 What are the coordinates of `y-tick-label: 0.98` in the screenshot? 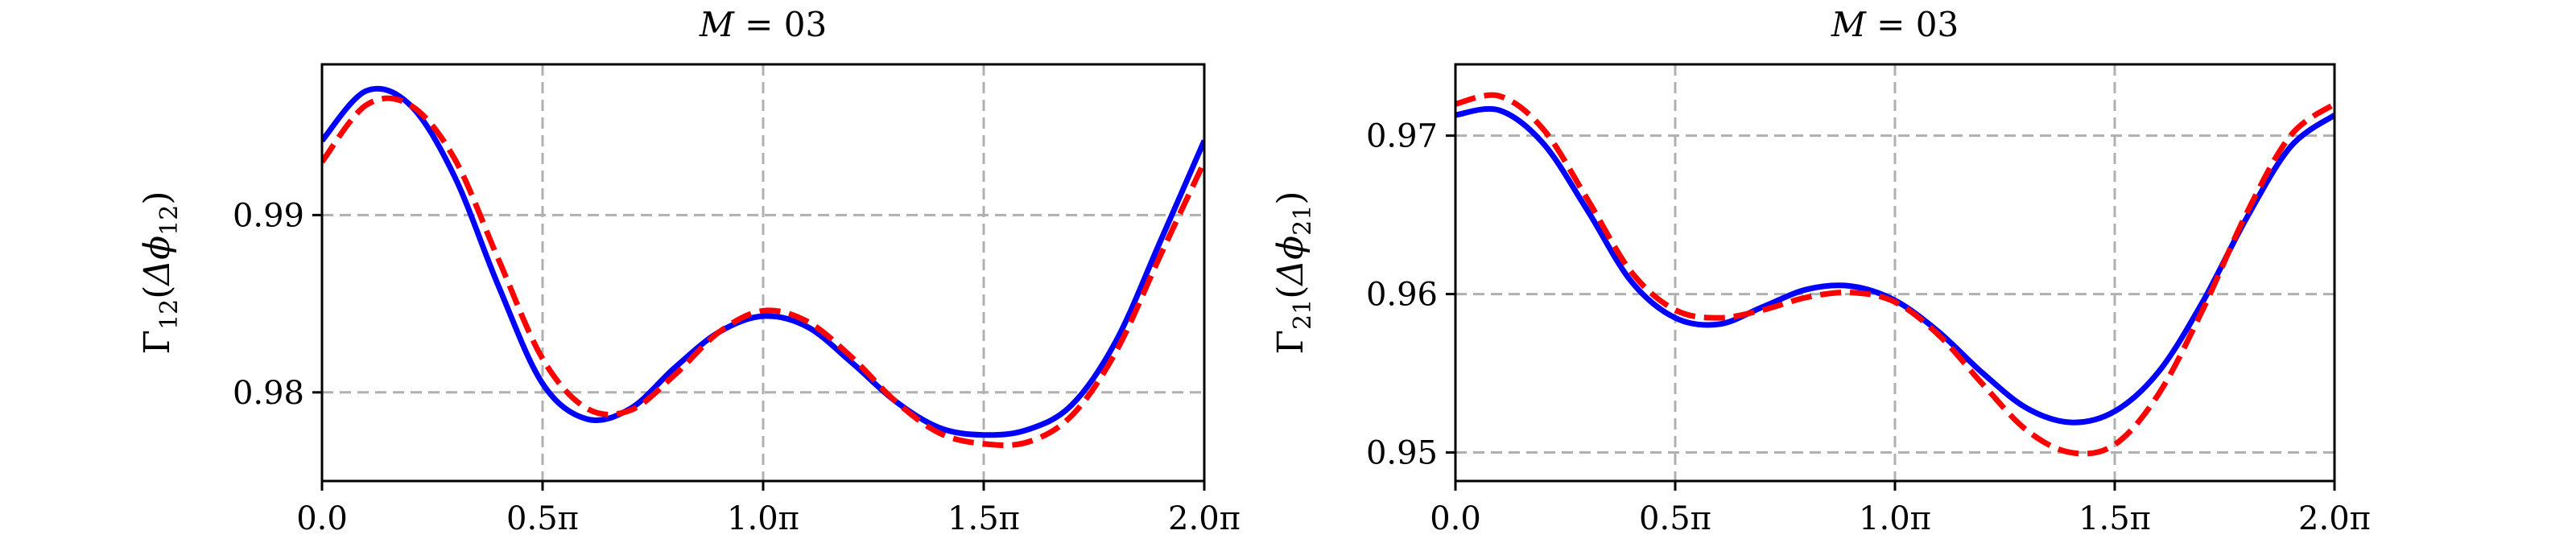 It's located at (268, 393).